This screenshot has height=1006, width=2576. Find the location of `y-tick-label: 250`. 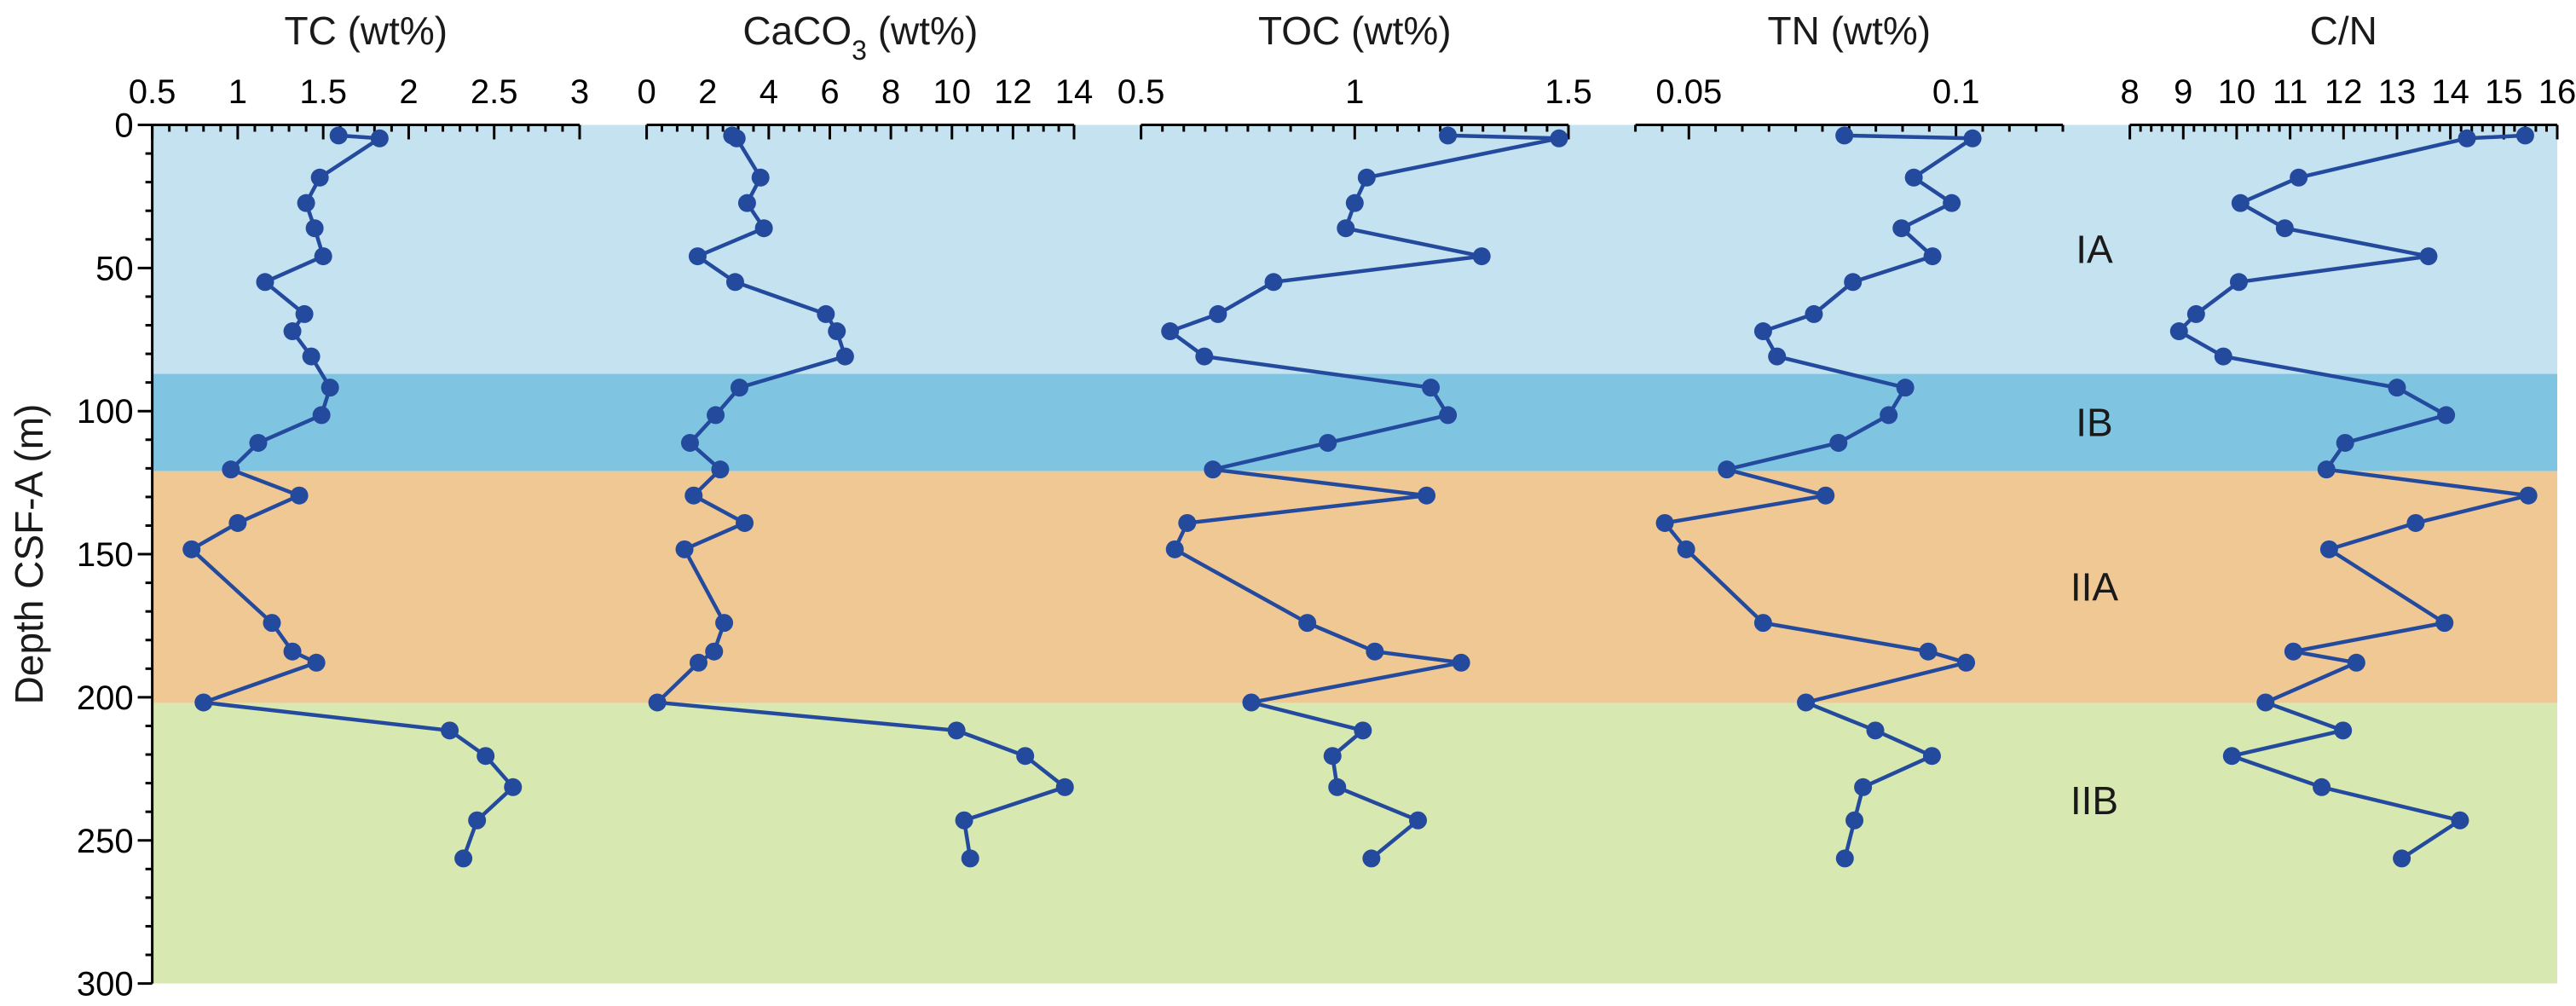

y-tick-label: 250 is located at coordinates (105, 841).